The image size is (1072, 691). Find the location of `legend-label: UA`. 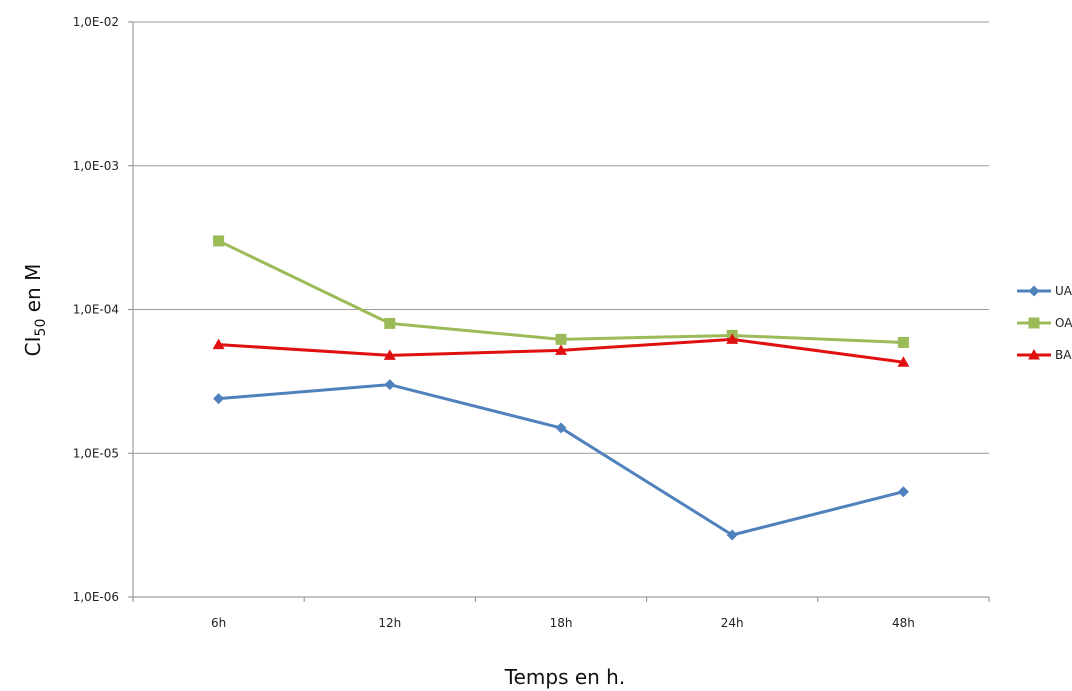

legend-label: UA is located at coordinates (1063, 291).